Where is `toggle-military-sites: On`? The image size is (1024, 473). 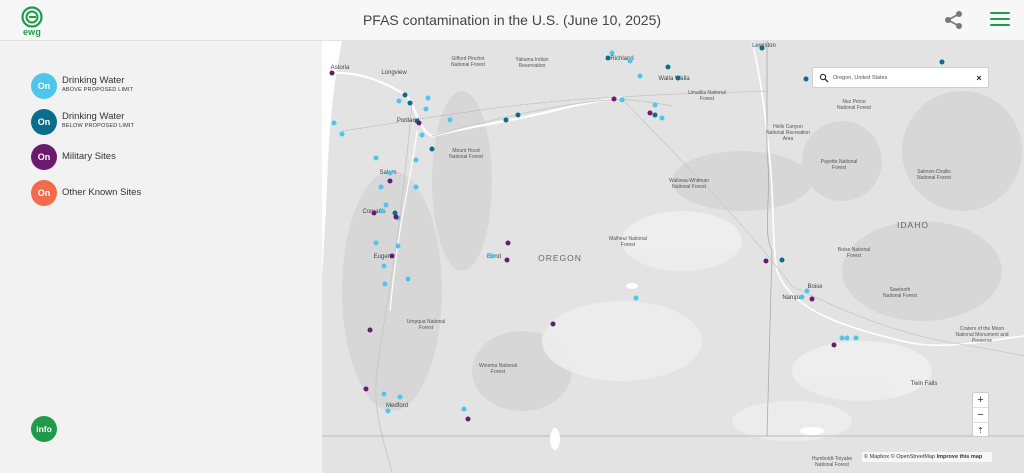
toggle-military-sites: On is located at coordinates (44, 157).